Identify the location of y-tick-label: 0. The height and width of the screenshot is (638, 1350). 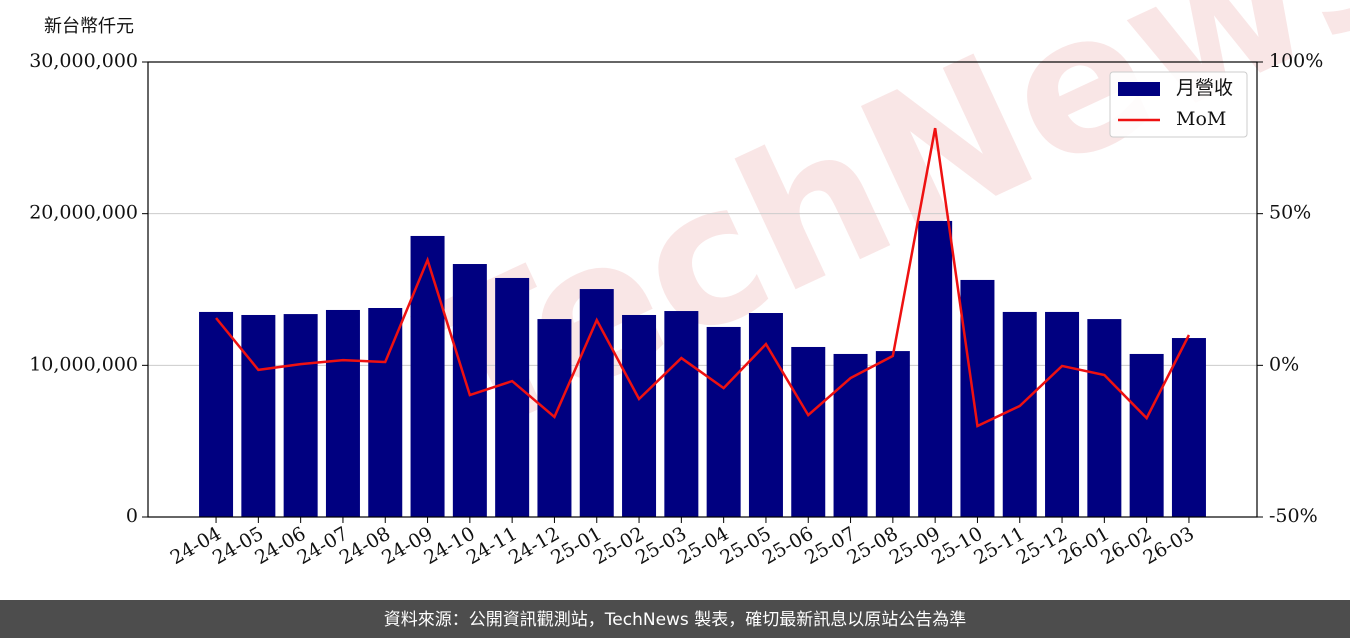
(132, 516).